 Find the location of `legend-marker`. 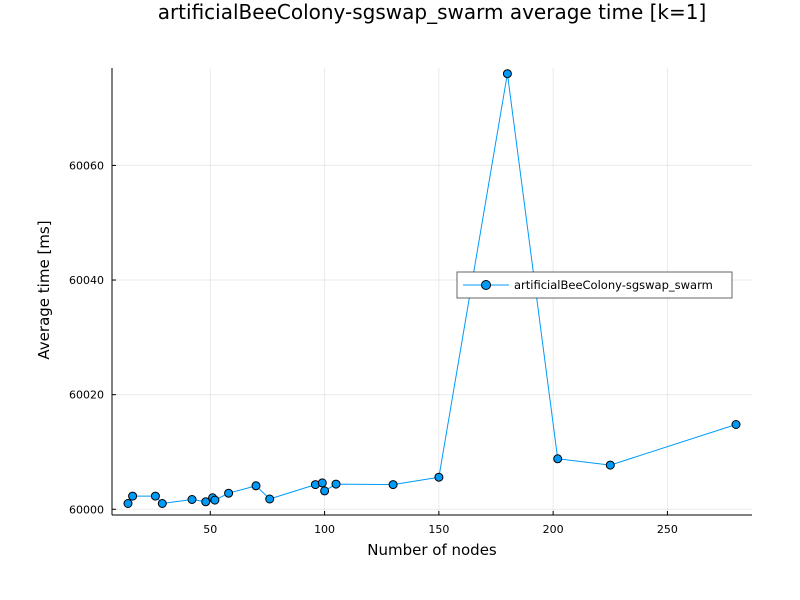

legend-marker is located at coordinates (486, 285).